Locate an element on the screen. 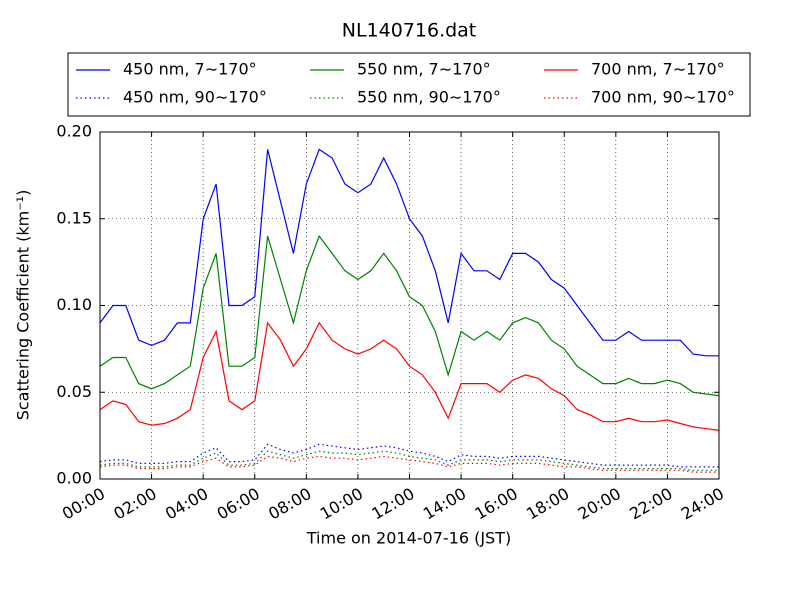  y-tick-label: 0.20 is located at coordinates (74, 131).